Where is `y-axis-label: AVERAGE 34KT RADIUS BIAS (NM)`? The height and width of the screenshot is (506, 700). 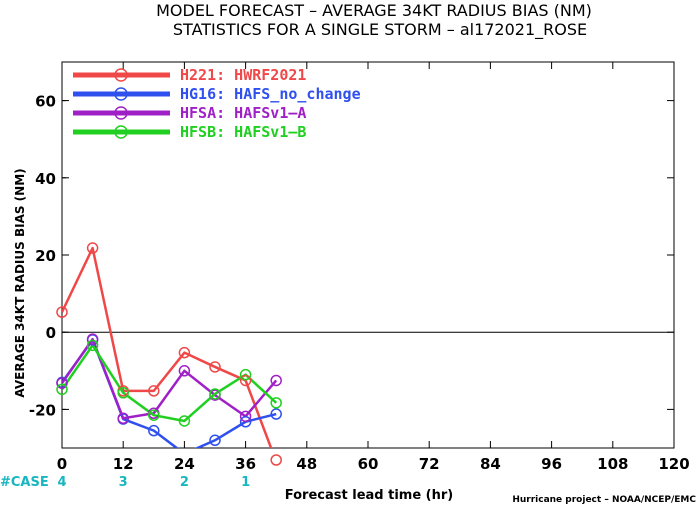
y-axis-label: AVERAGE 34KT RADIUS BIAS (NM) is located at coordinates (20, 282).